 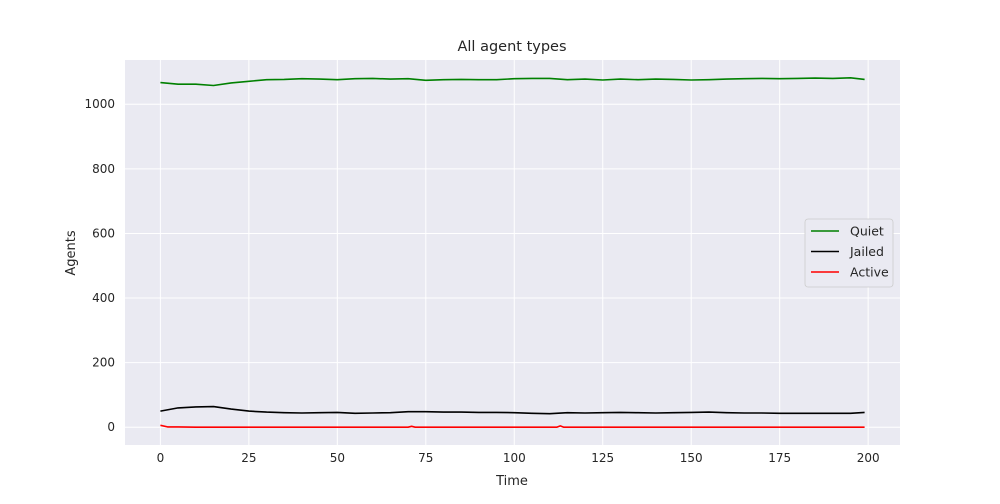 I want to click on y-tick-label: 0, so click(x=111, y=427).